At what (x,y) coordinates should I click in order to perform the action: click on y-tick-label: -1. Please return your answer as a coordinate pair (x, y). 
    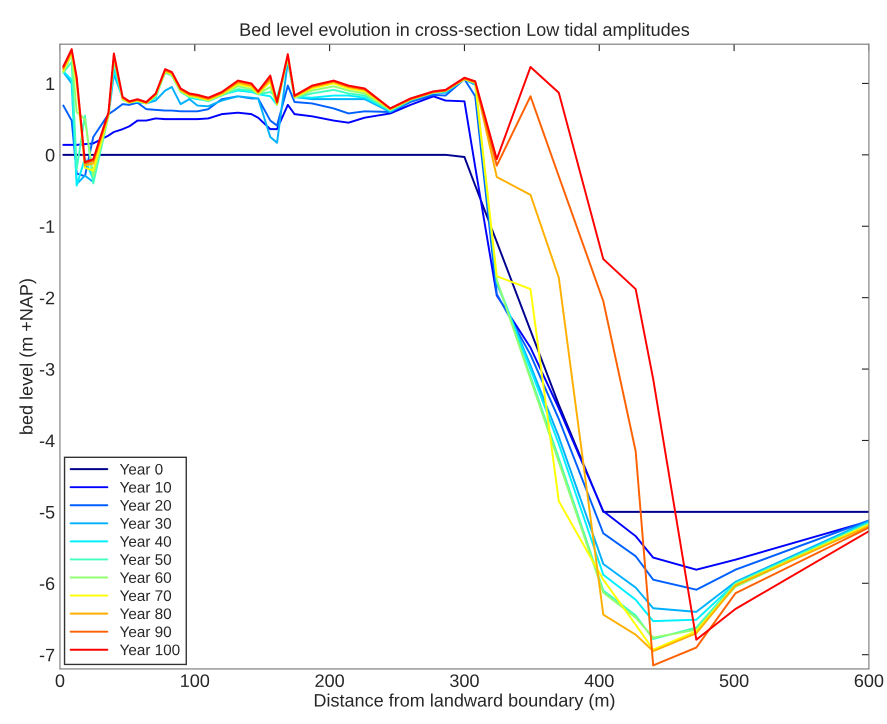
    Looking at the image, I should click on (47, 226).